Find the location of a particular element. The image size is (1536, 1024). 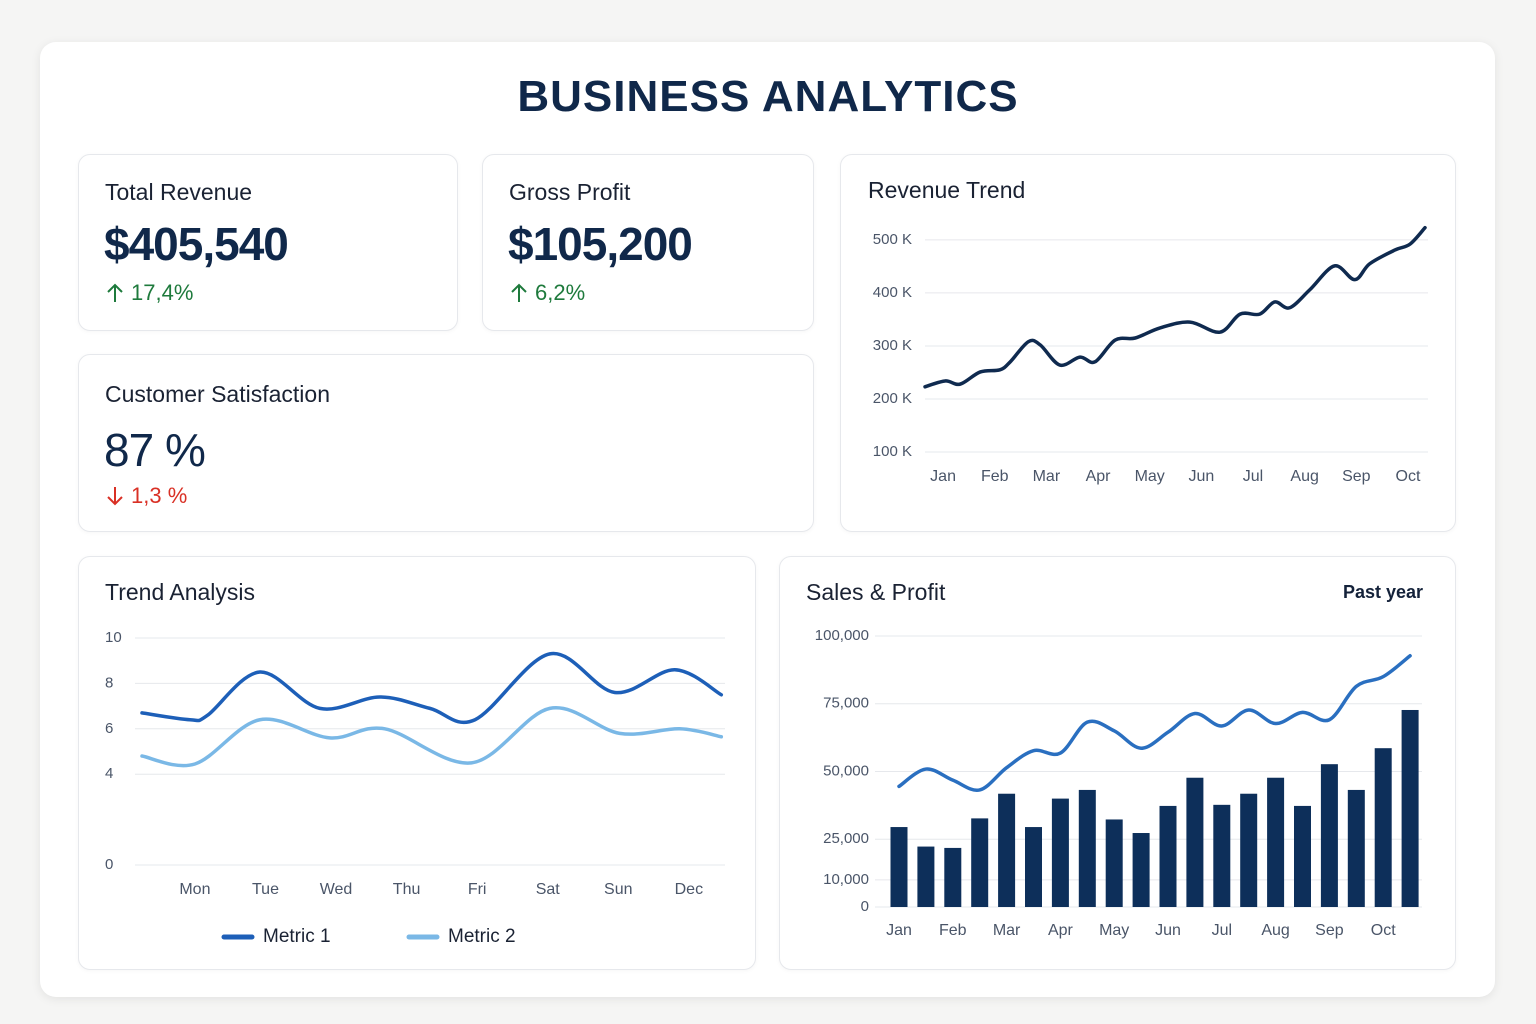

kpi-value: $405,540 is located at coordinates (196, 244).